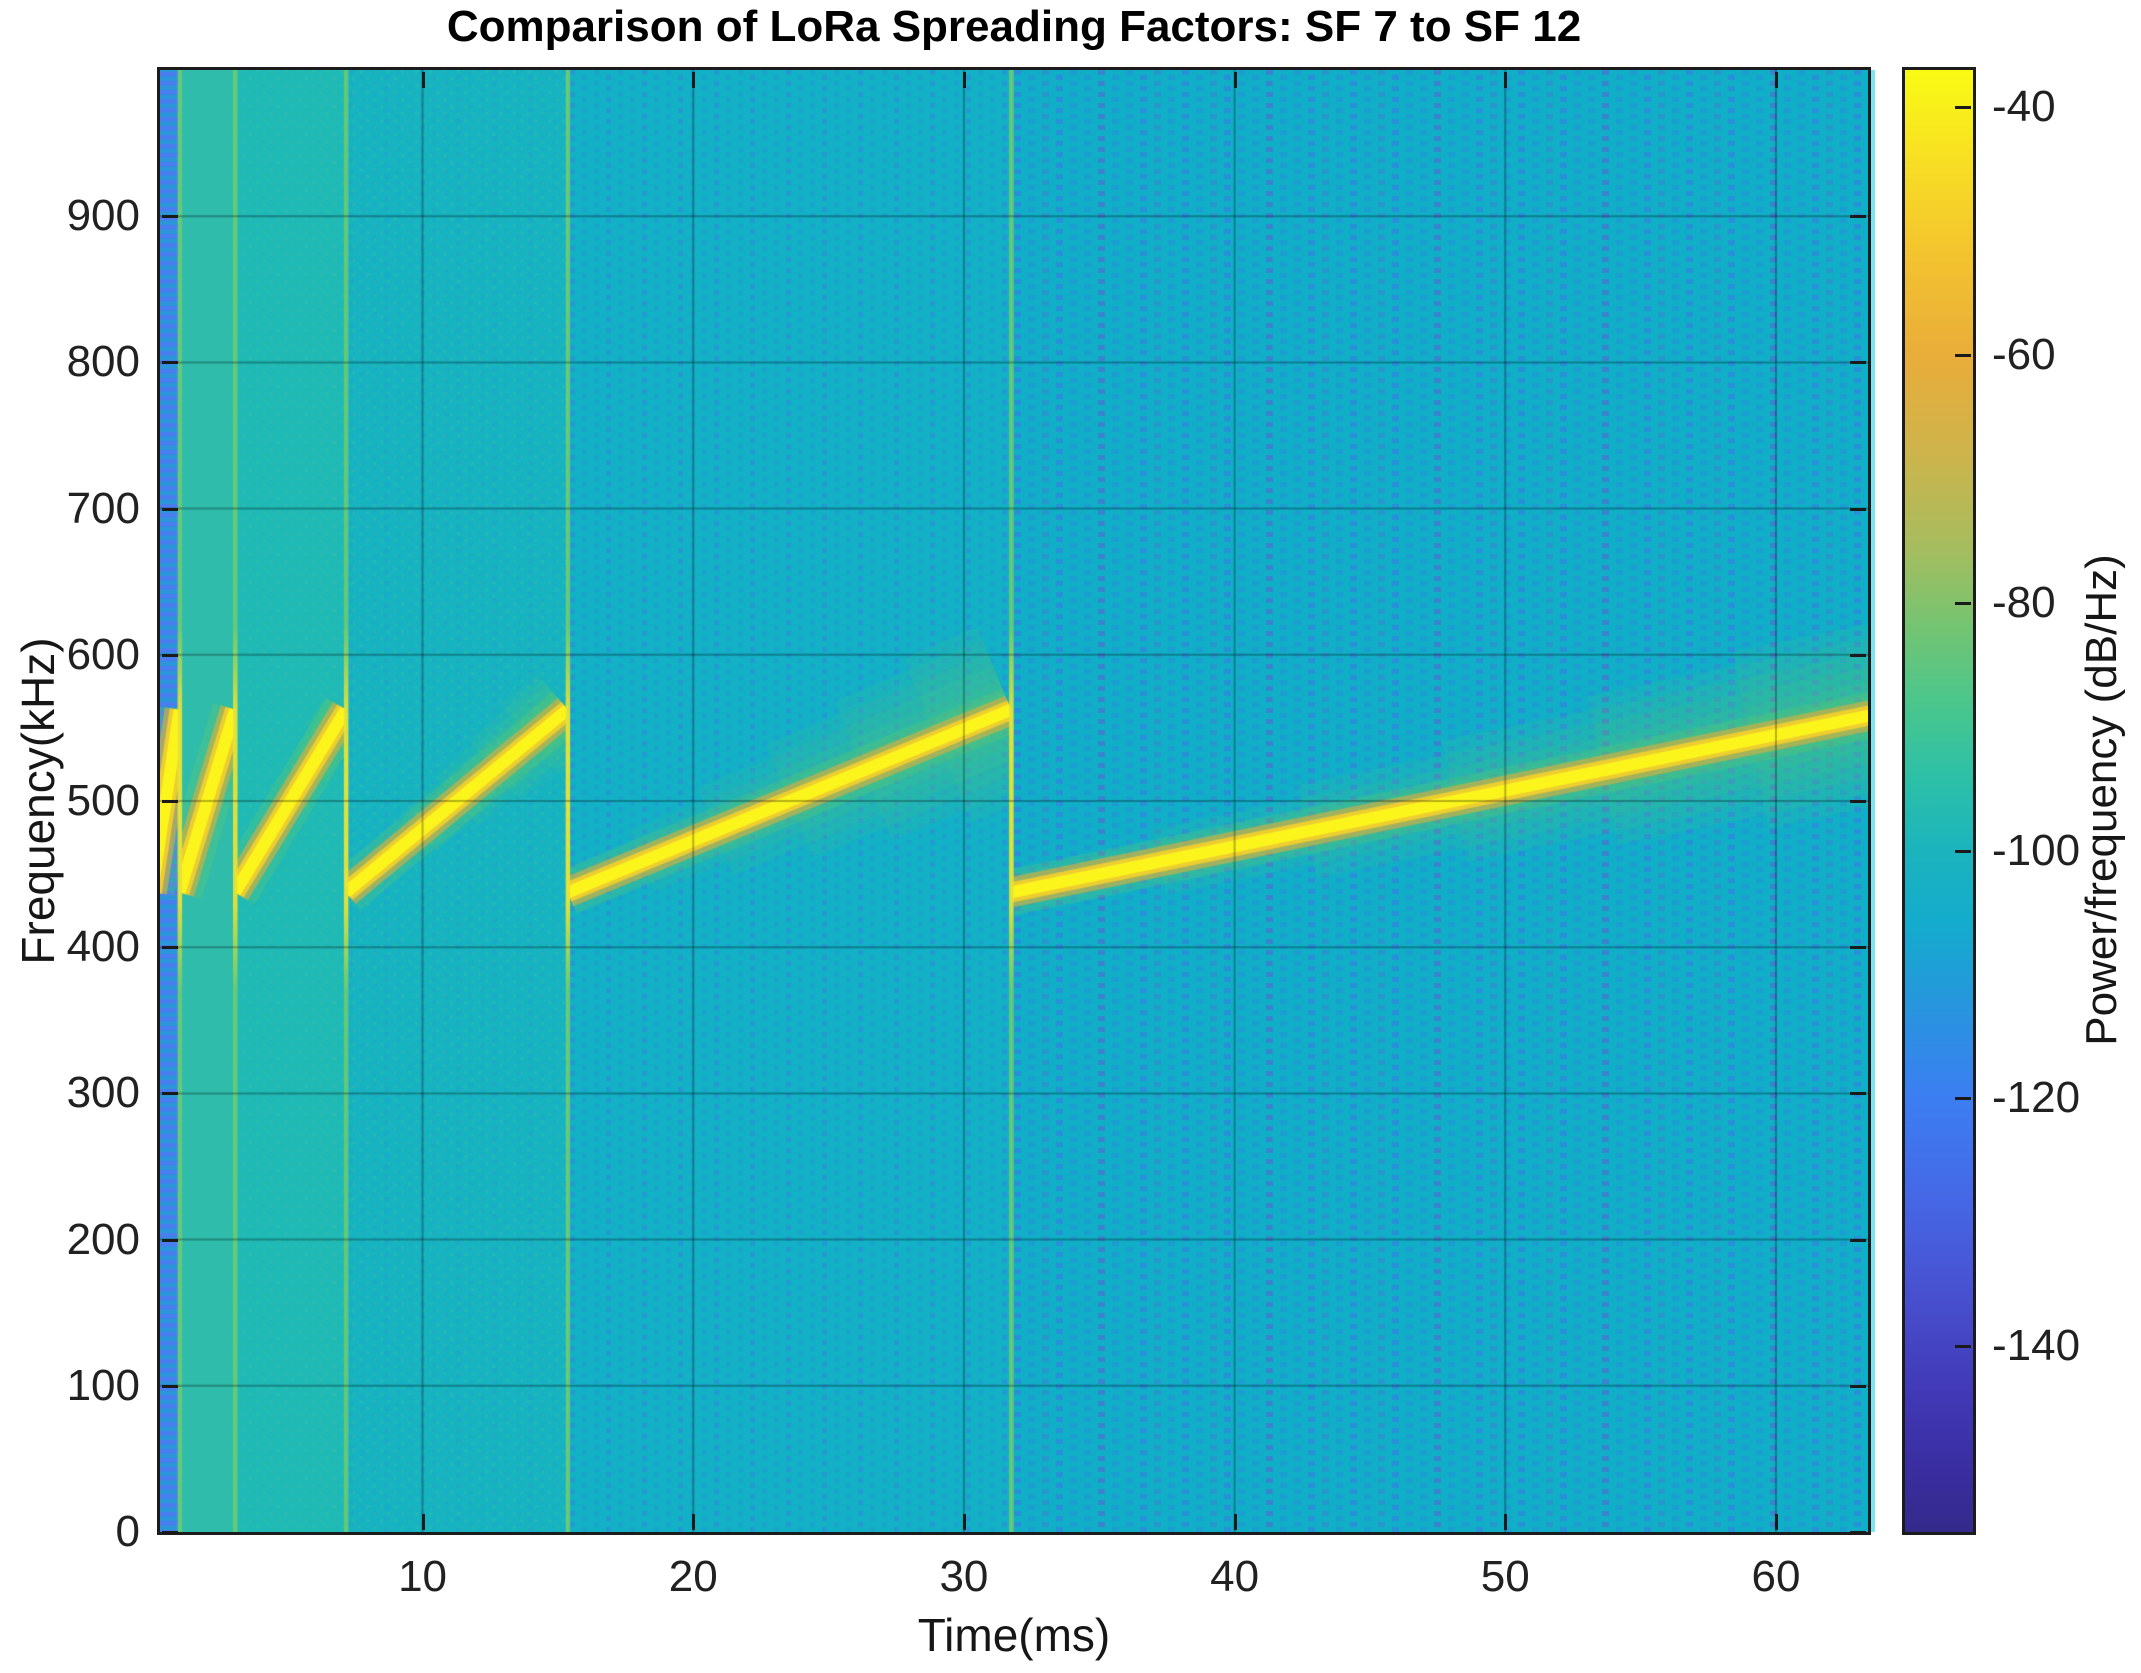 The width and height of the screenshot is (2141, 1673). Describe the element at coordinates (2036, 1346) in the screenshot. I see `colorbar-tick-label: -140` at that location.